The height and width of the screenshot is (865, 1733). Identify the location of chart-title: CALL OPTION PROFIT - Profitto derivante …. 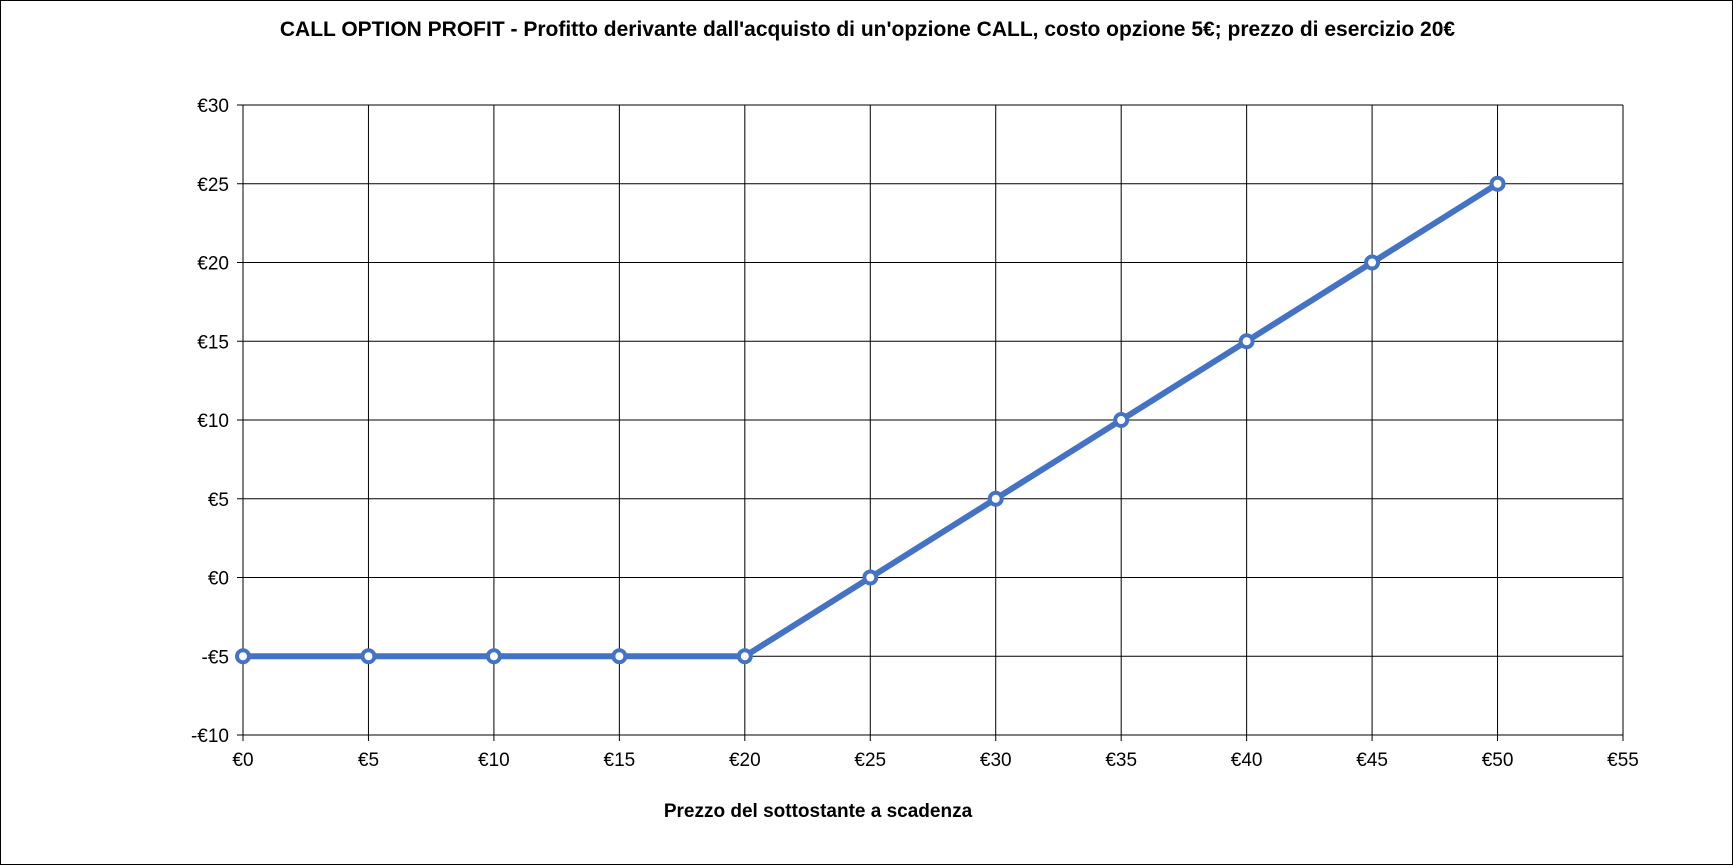
(867, 29).